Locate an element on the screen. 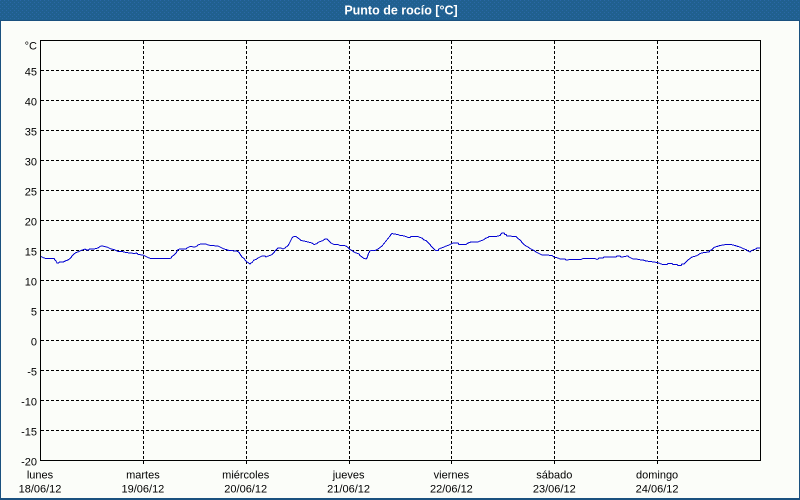  svg-text: -20 is located at coordinates (29, 463).